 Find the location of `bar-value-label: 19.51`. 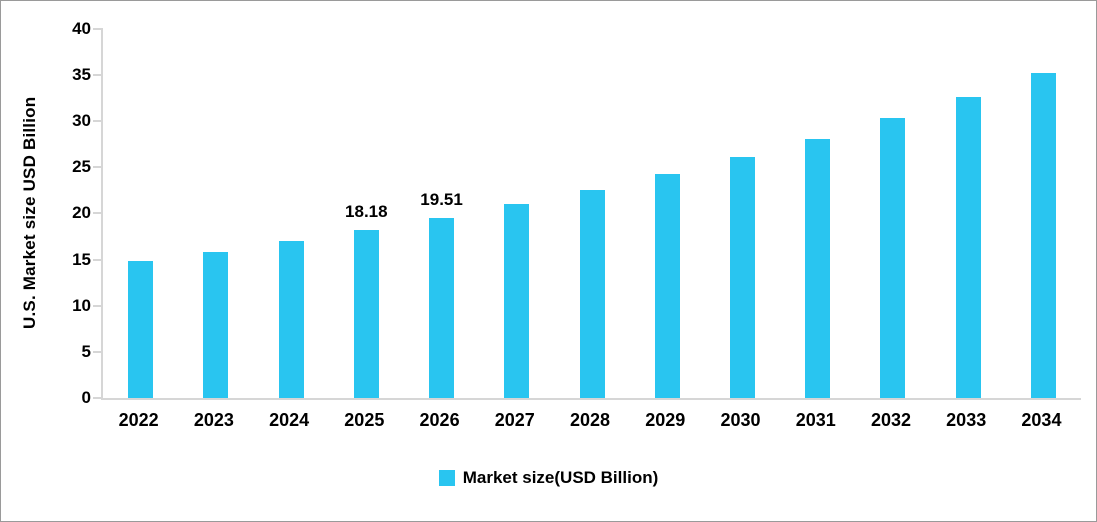

bar-value-label: 19.51 is located at coordinates (441, 199).